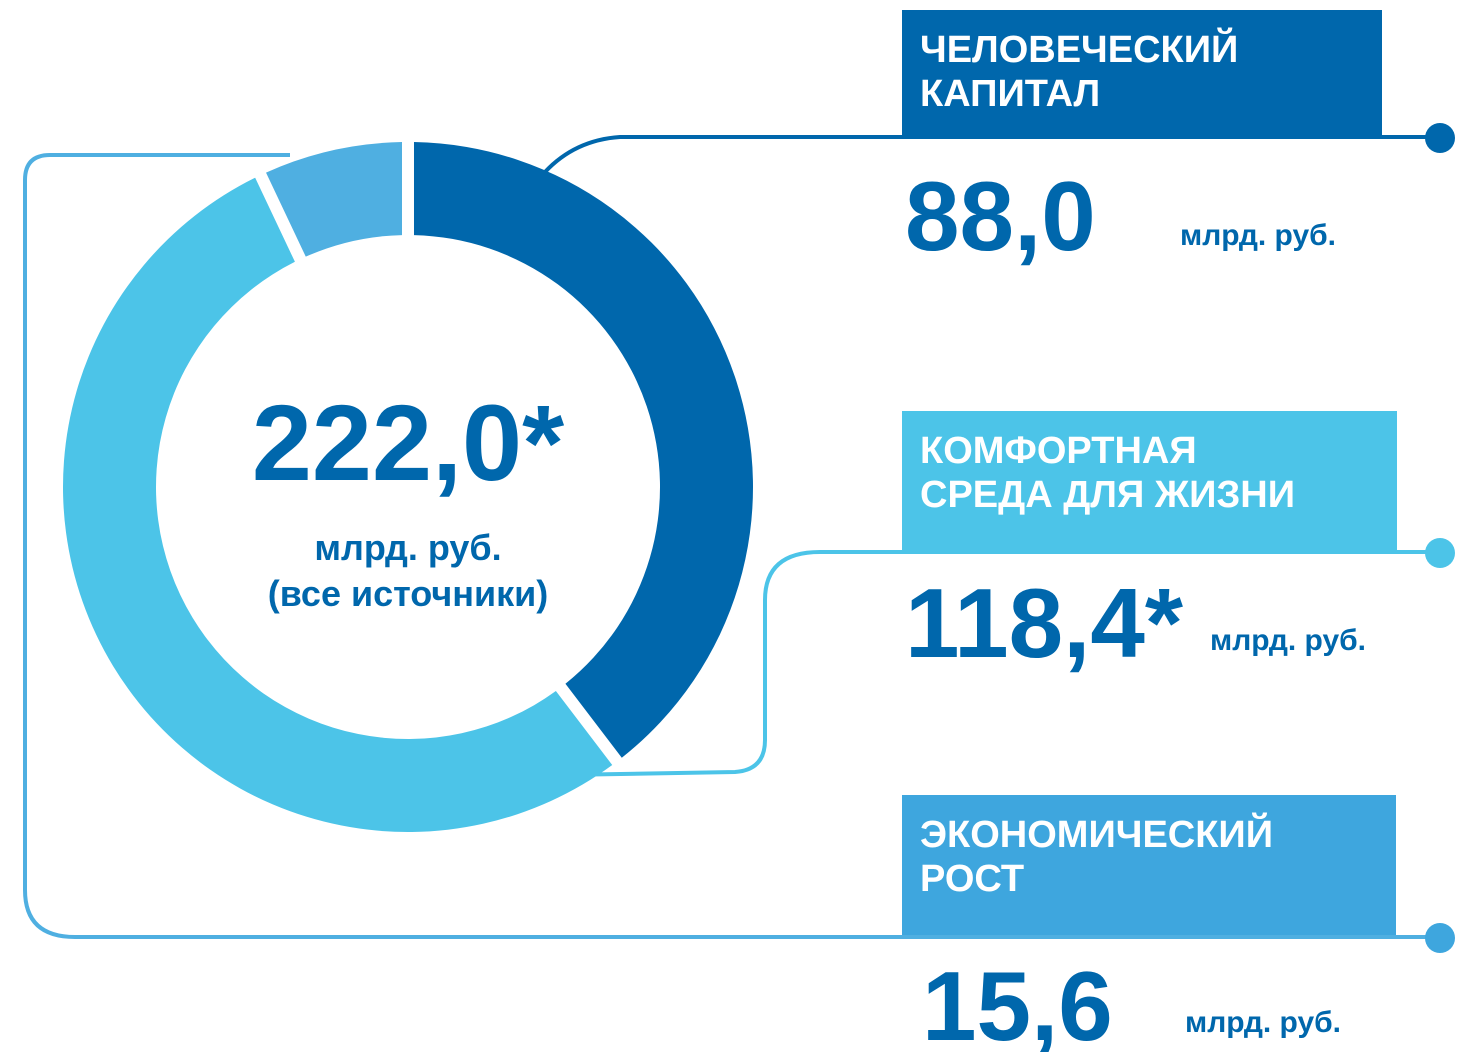 The width and height of the screenshot is (1462, 1052). I want to click on value-label: 118,4*, so click(1044, 623).